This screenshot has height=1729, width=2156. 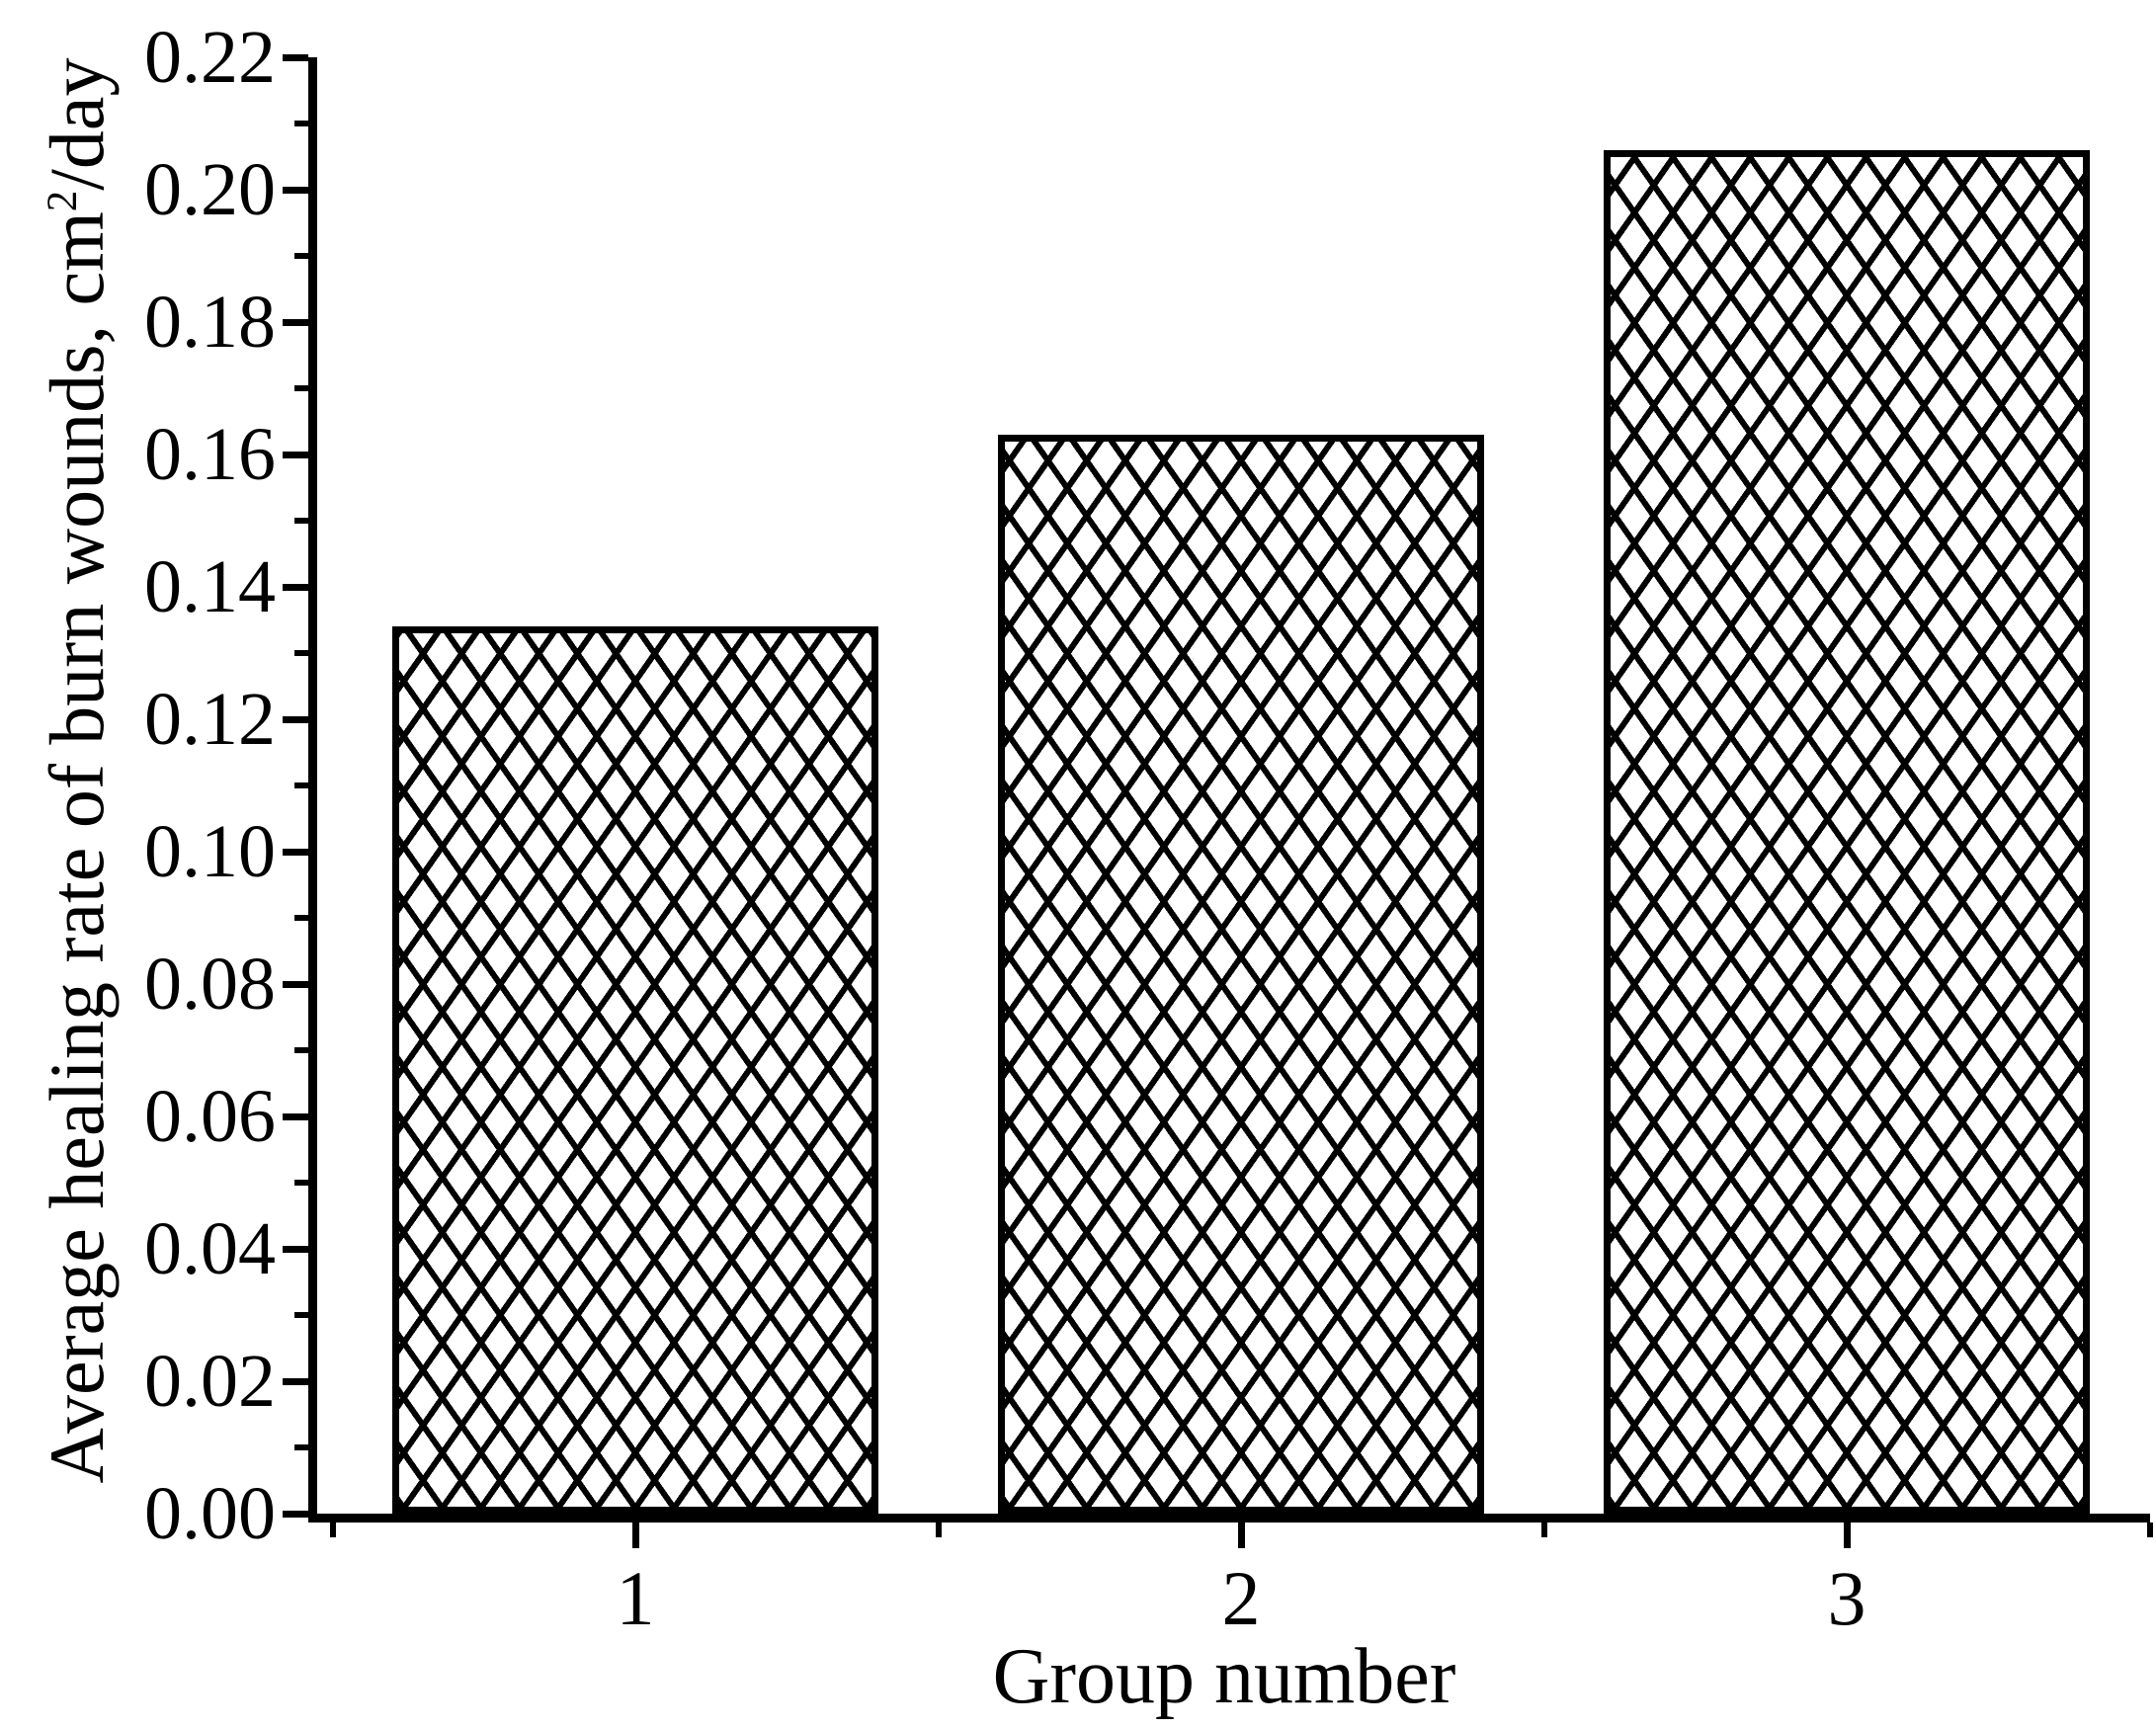 What do you see at coordinates (210, 1248) in the screenshot?
I see `y-tick-label: 0.04` at bounding box center [210, 1248].